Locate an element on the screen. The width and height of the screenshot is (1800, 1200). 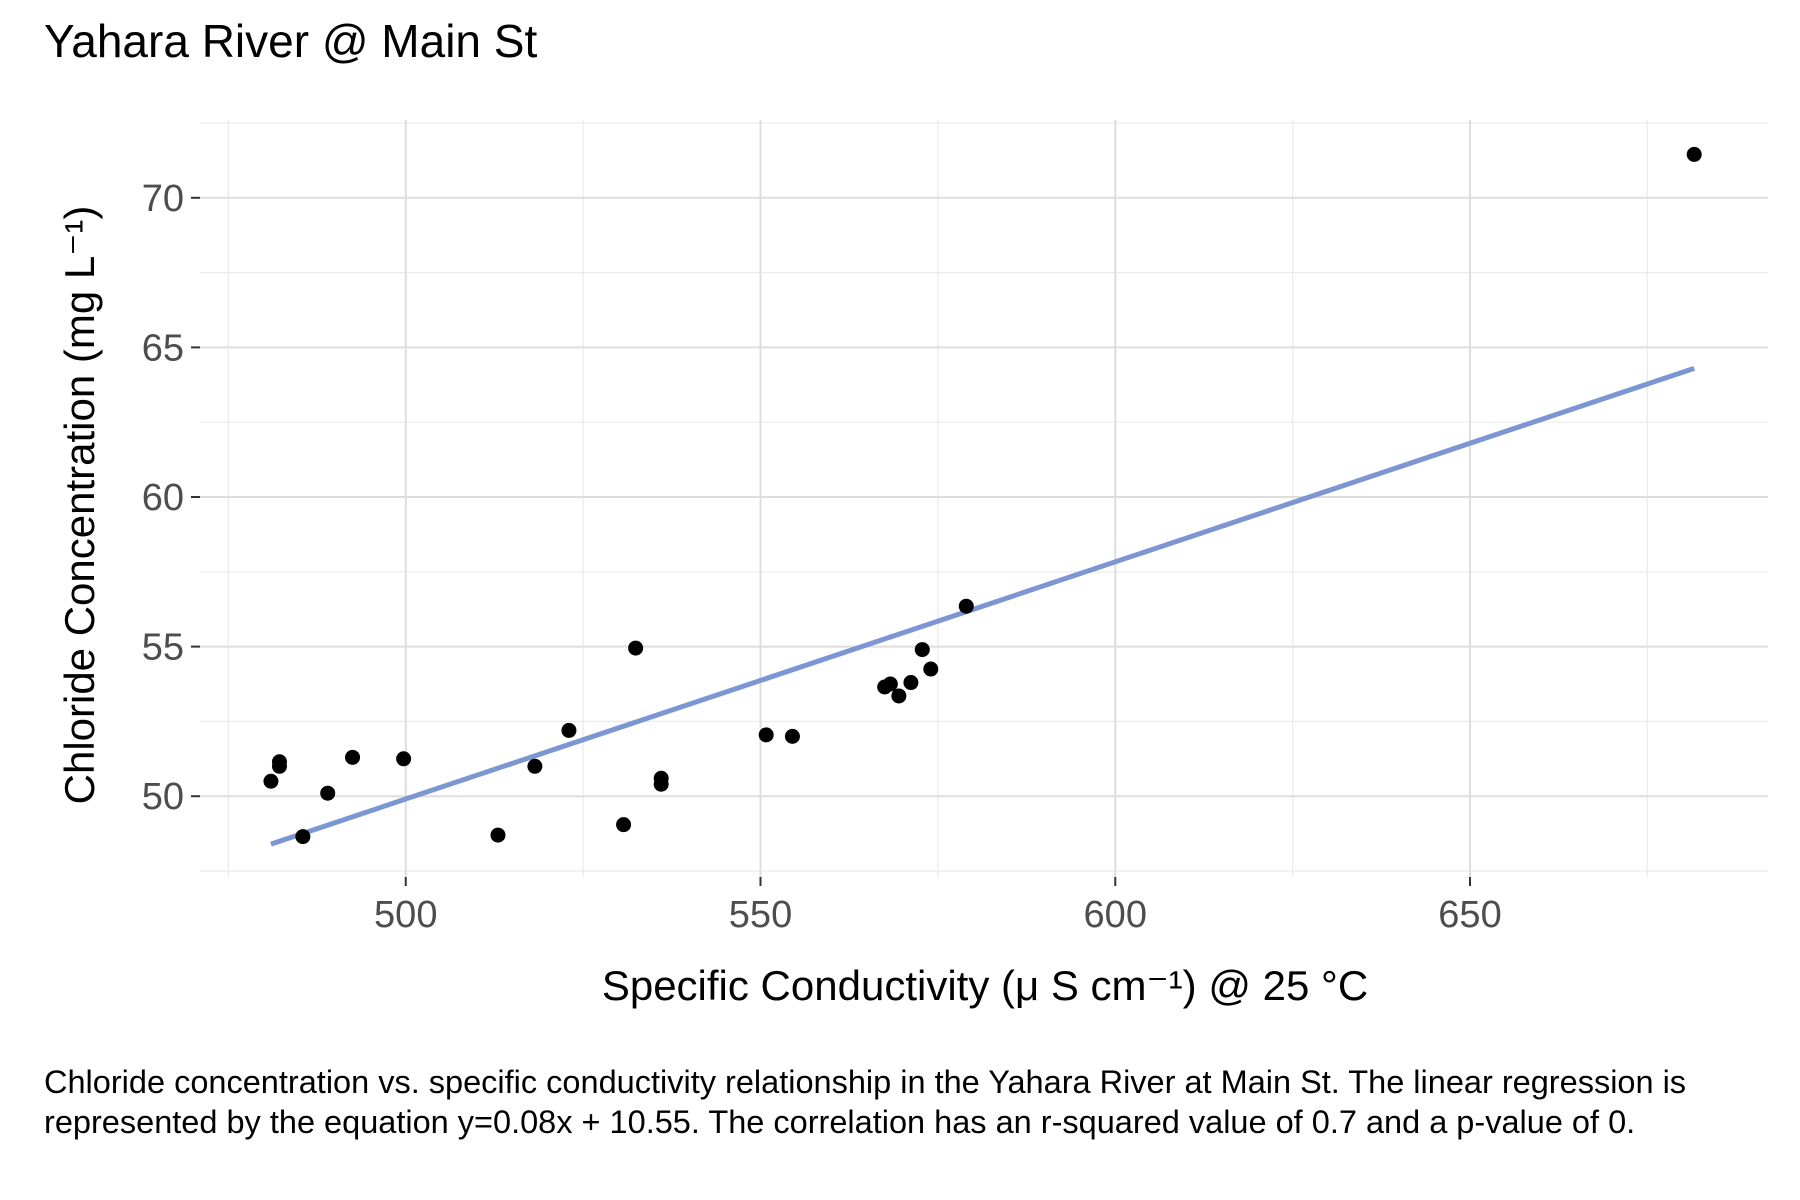
x-tick-label: 600 is located at coordinates (1115, 915).